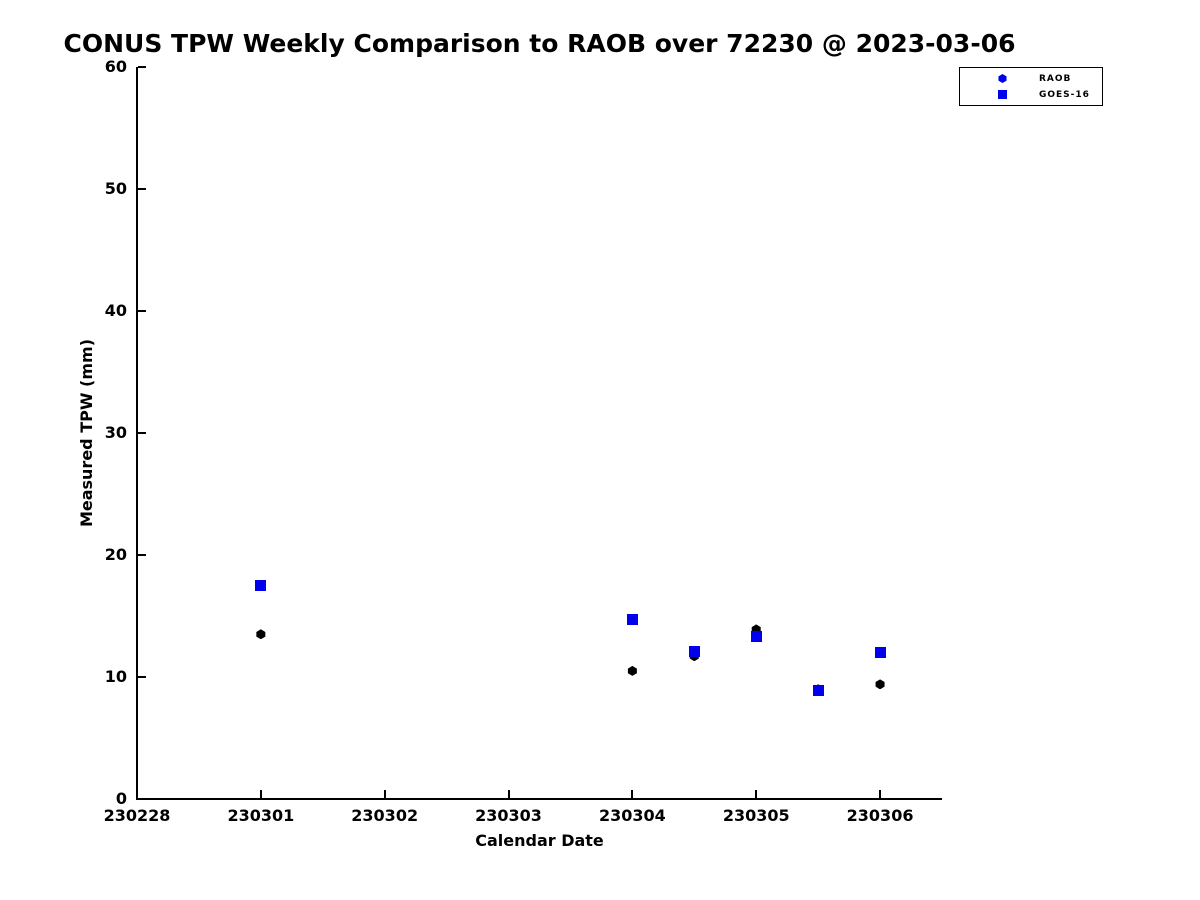 The width and height of the screenshot is (1200, 900). I want to click on x-tick-label: 230305, so click(756, 815).